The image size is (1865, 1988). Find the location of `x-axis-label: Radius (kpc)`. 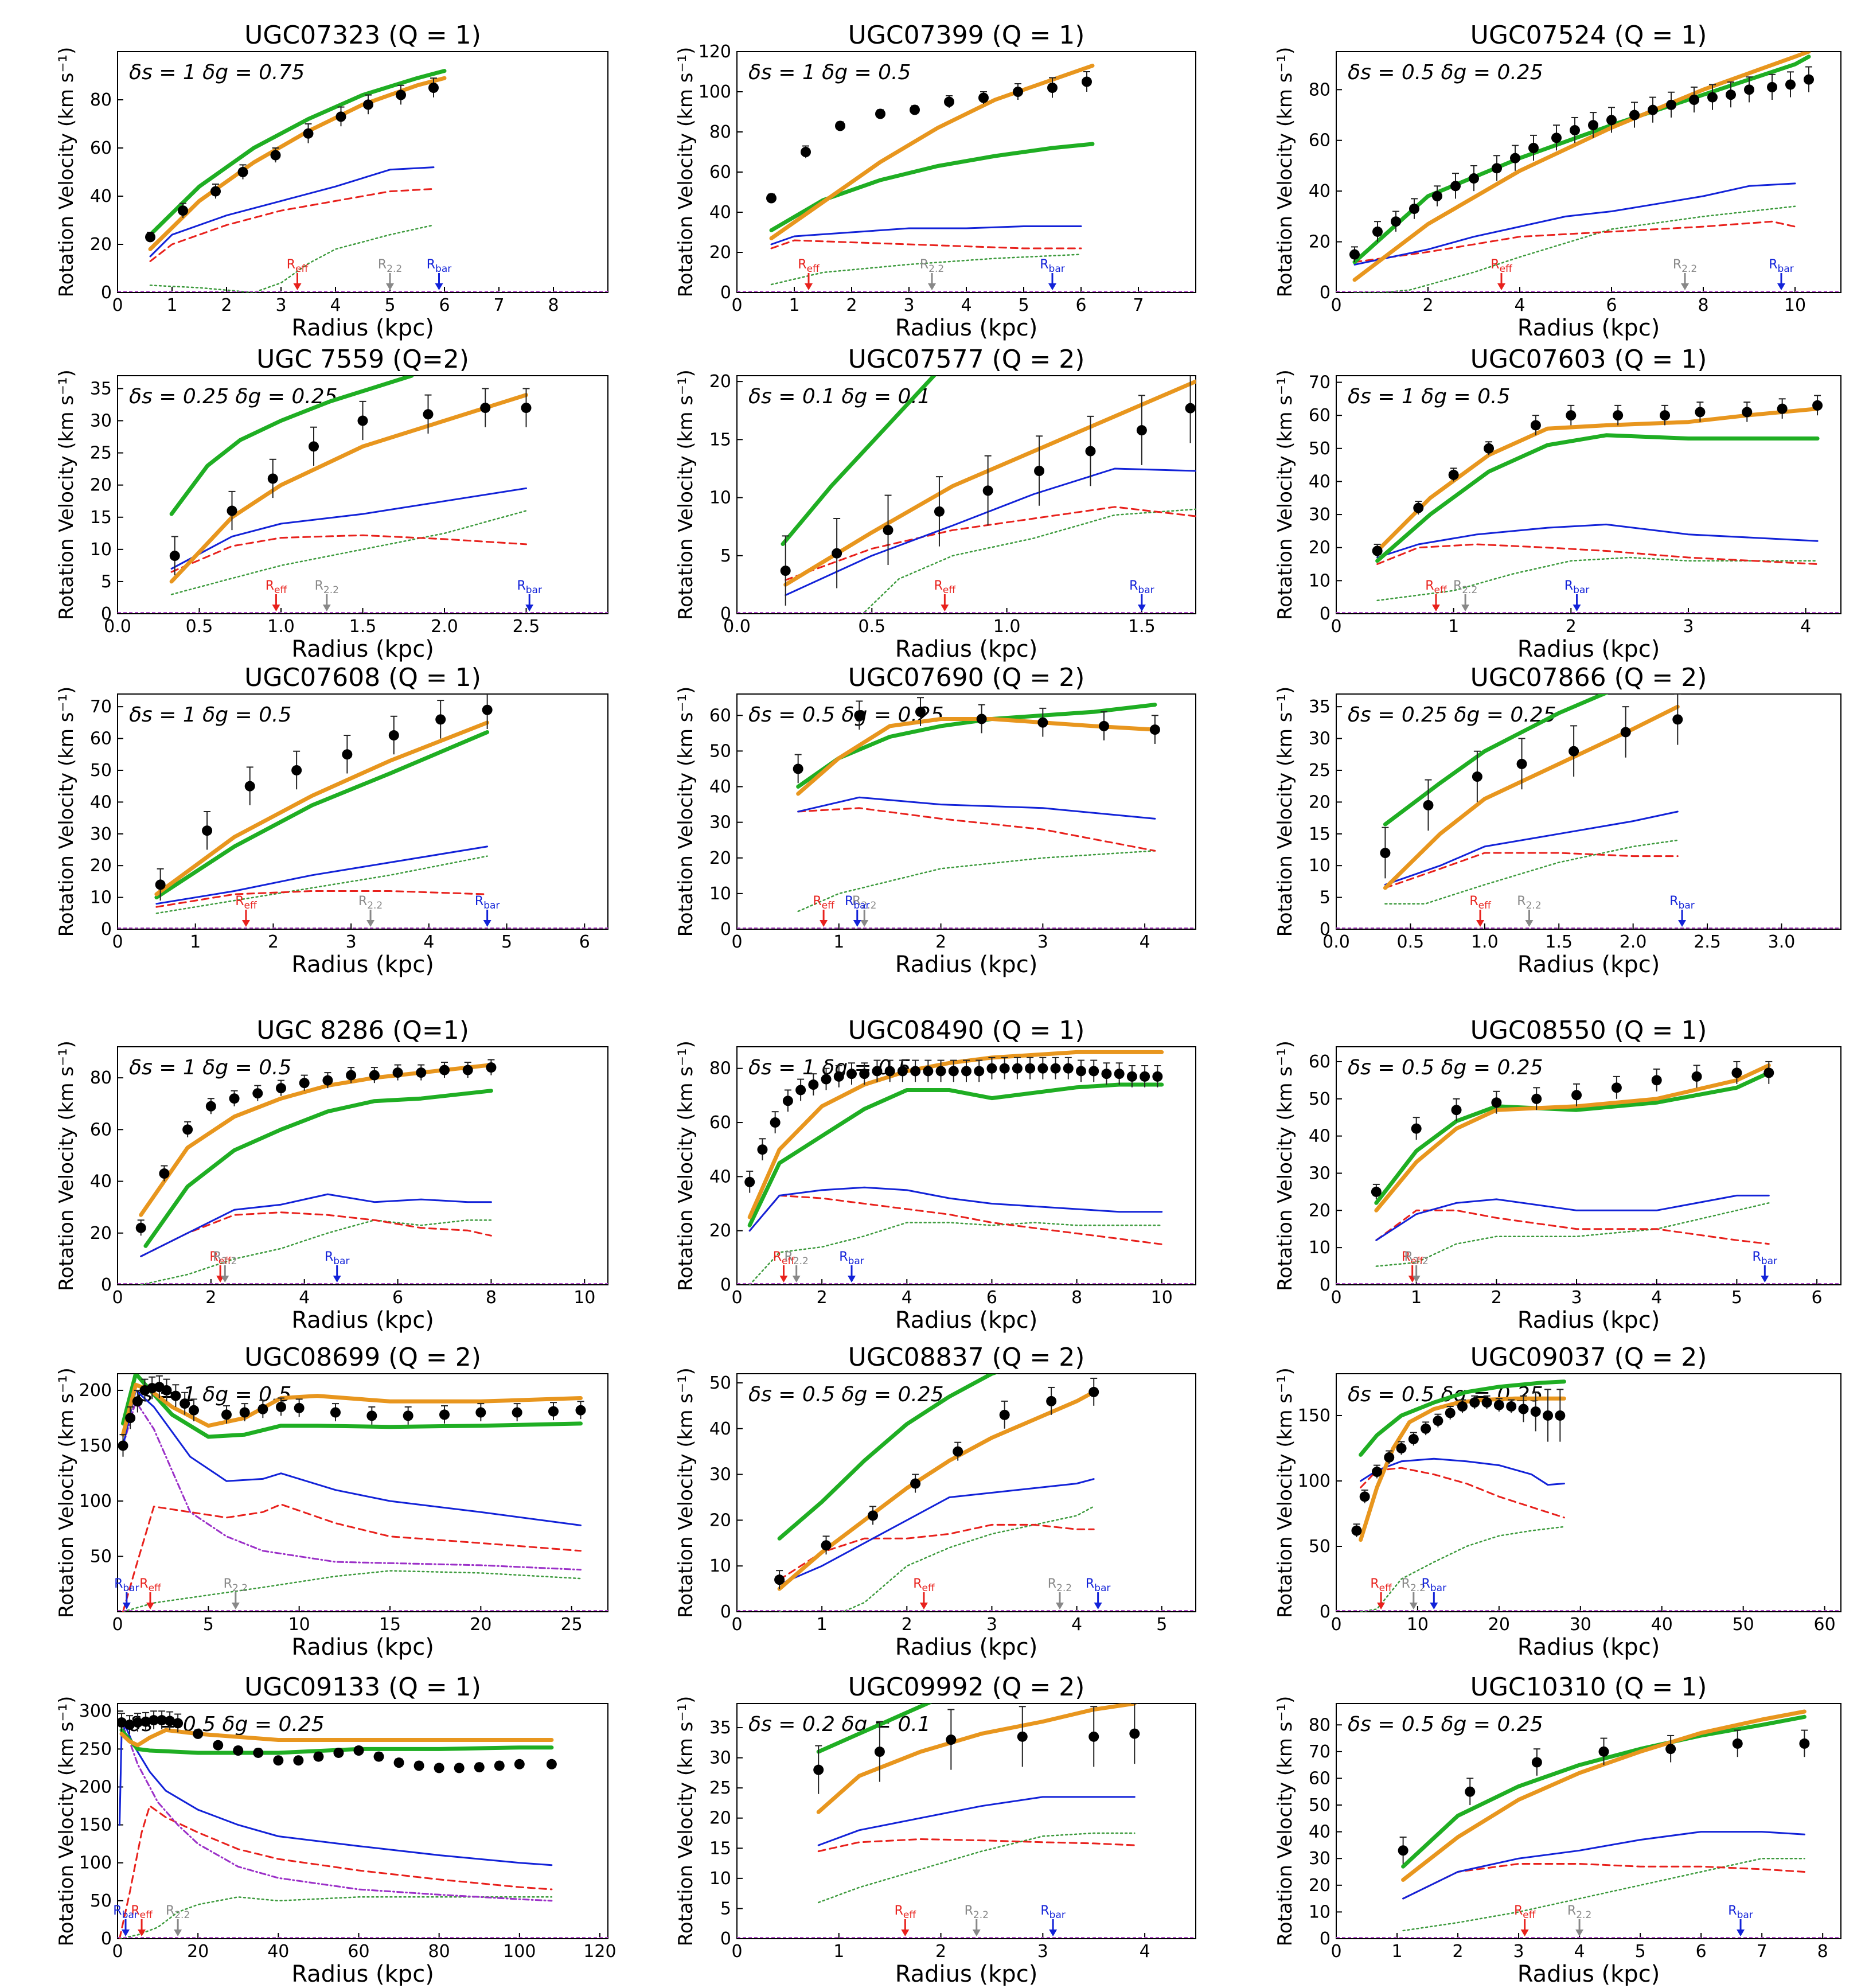

x-axis-label: Radius (kpc) is located at coordinates (362, 649).